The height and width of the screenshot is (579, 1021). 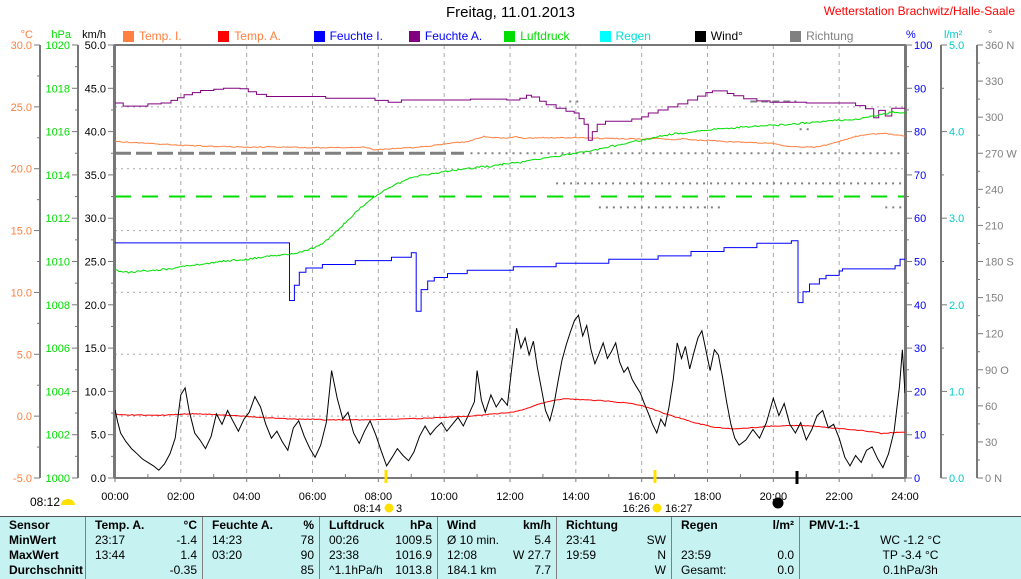 What do you see at coordinates (737, 525) in the screenshot?
I see `table-row: Regen l/m²` at bounding box center [737, 525].